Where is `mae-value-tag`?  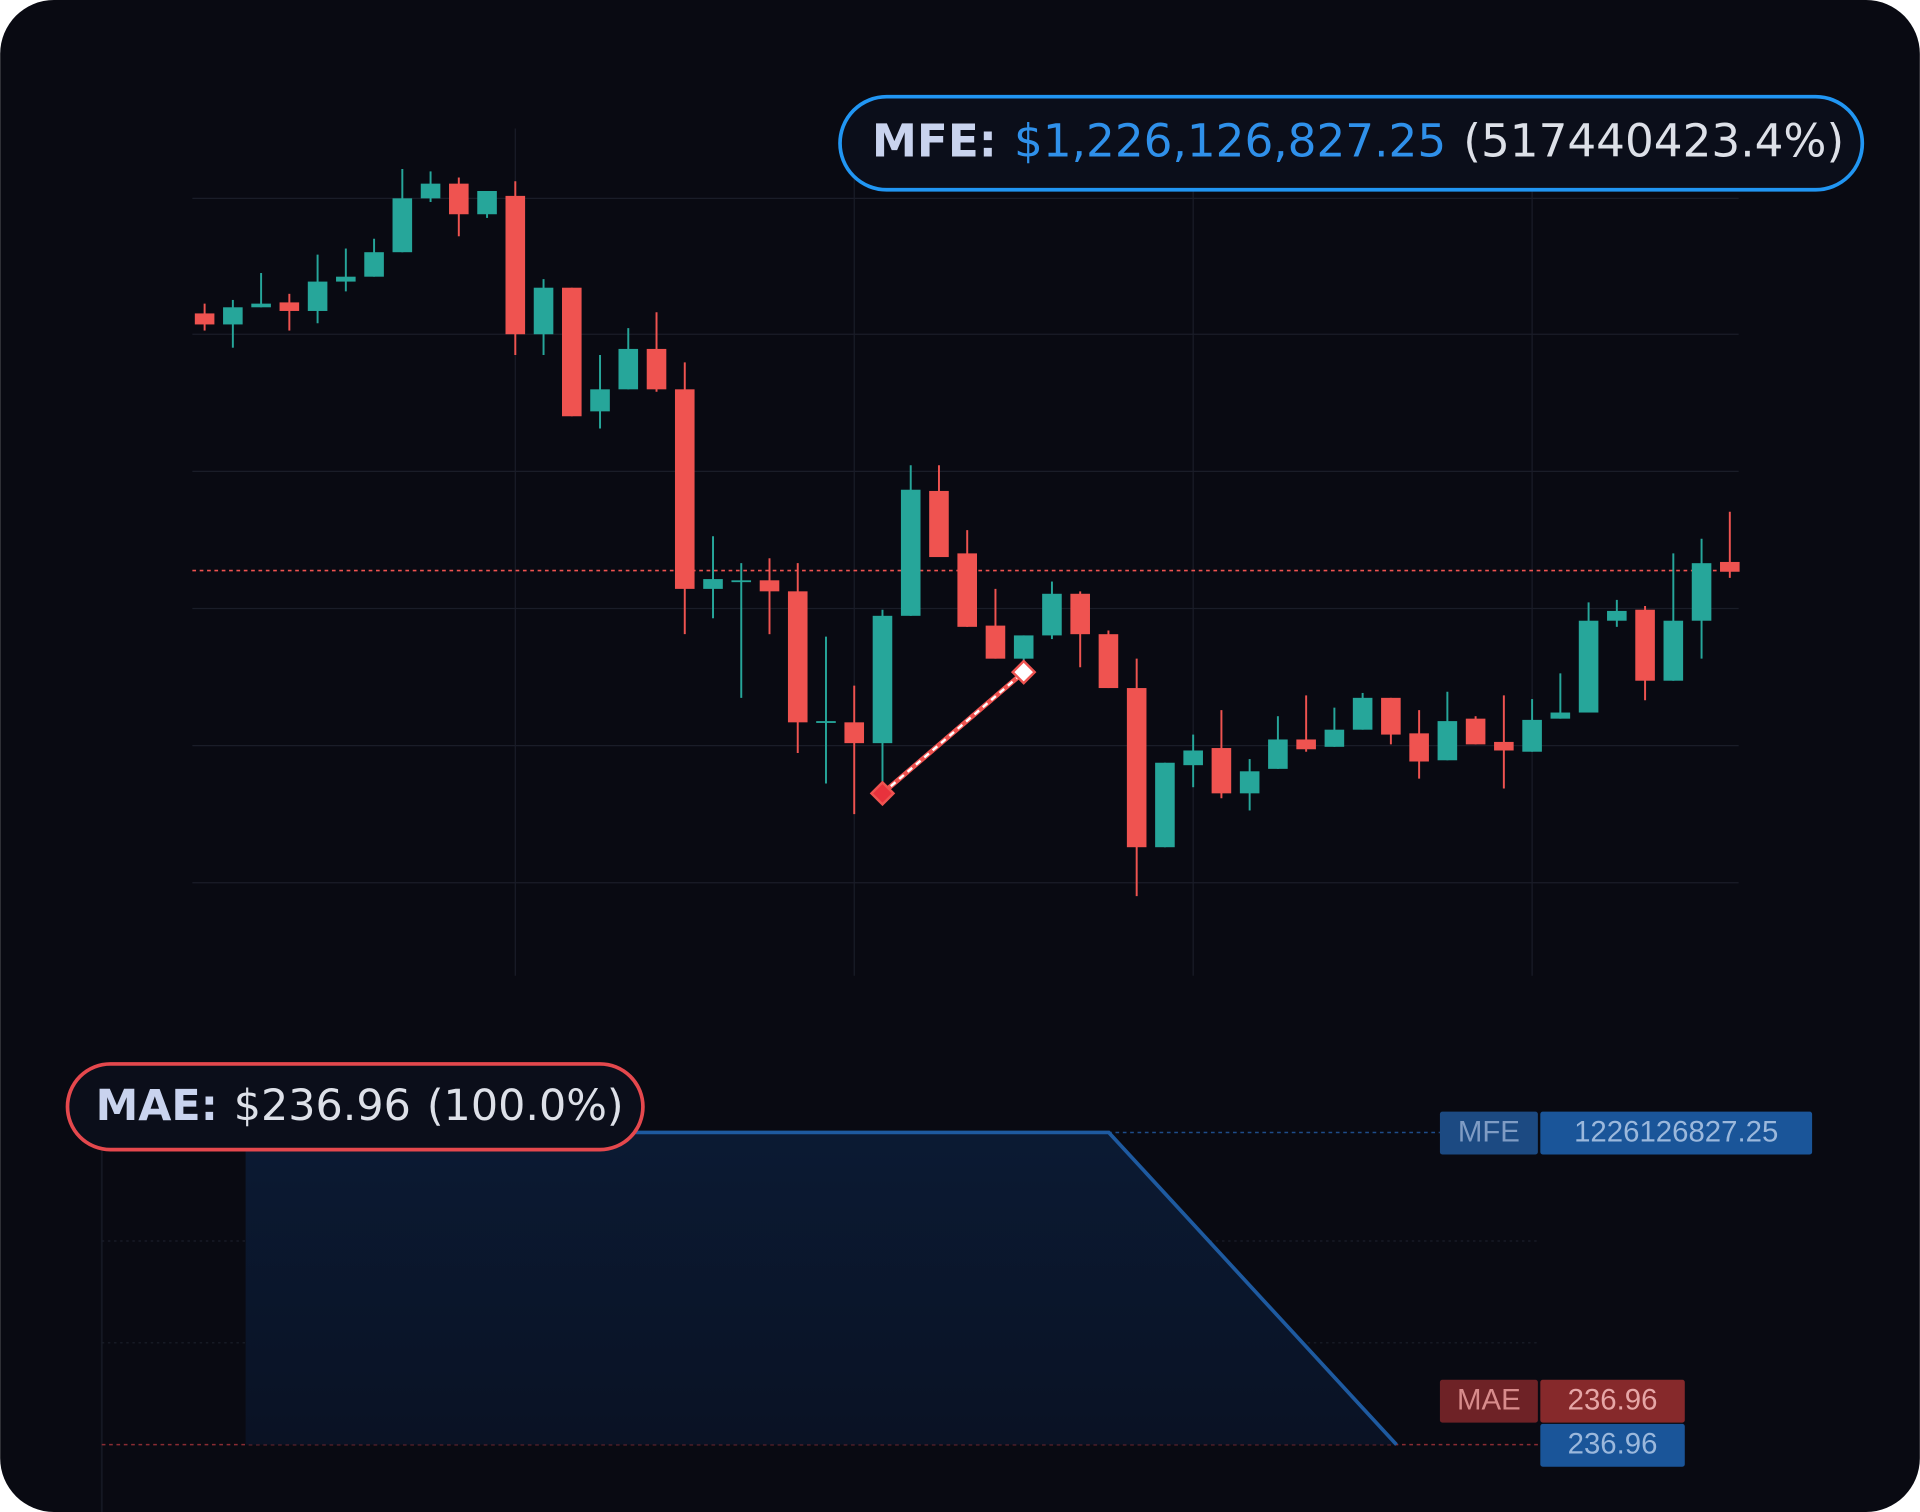
mae-value-tag is located at coordinates (1612, 1401).